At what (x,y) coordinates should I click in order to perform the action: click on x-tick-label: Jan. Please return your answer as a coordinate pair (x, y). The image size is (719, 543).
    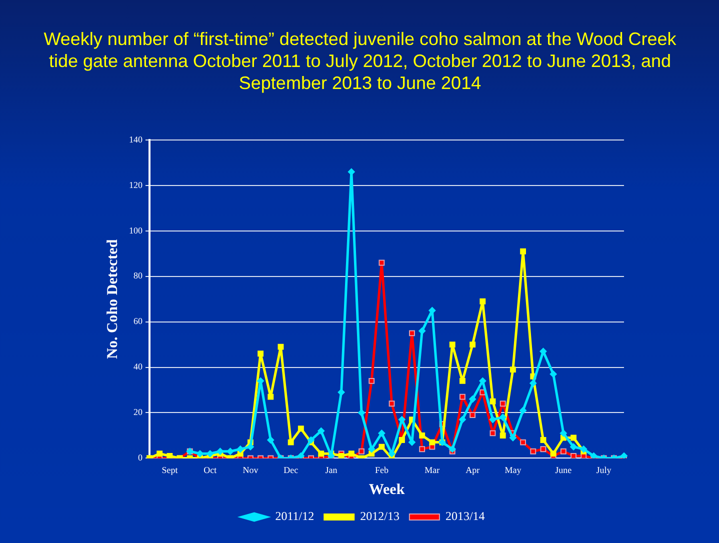
    Looking at the image, I should click on (331, 469).